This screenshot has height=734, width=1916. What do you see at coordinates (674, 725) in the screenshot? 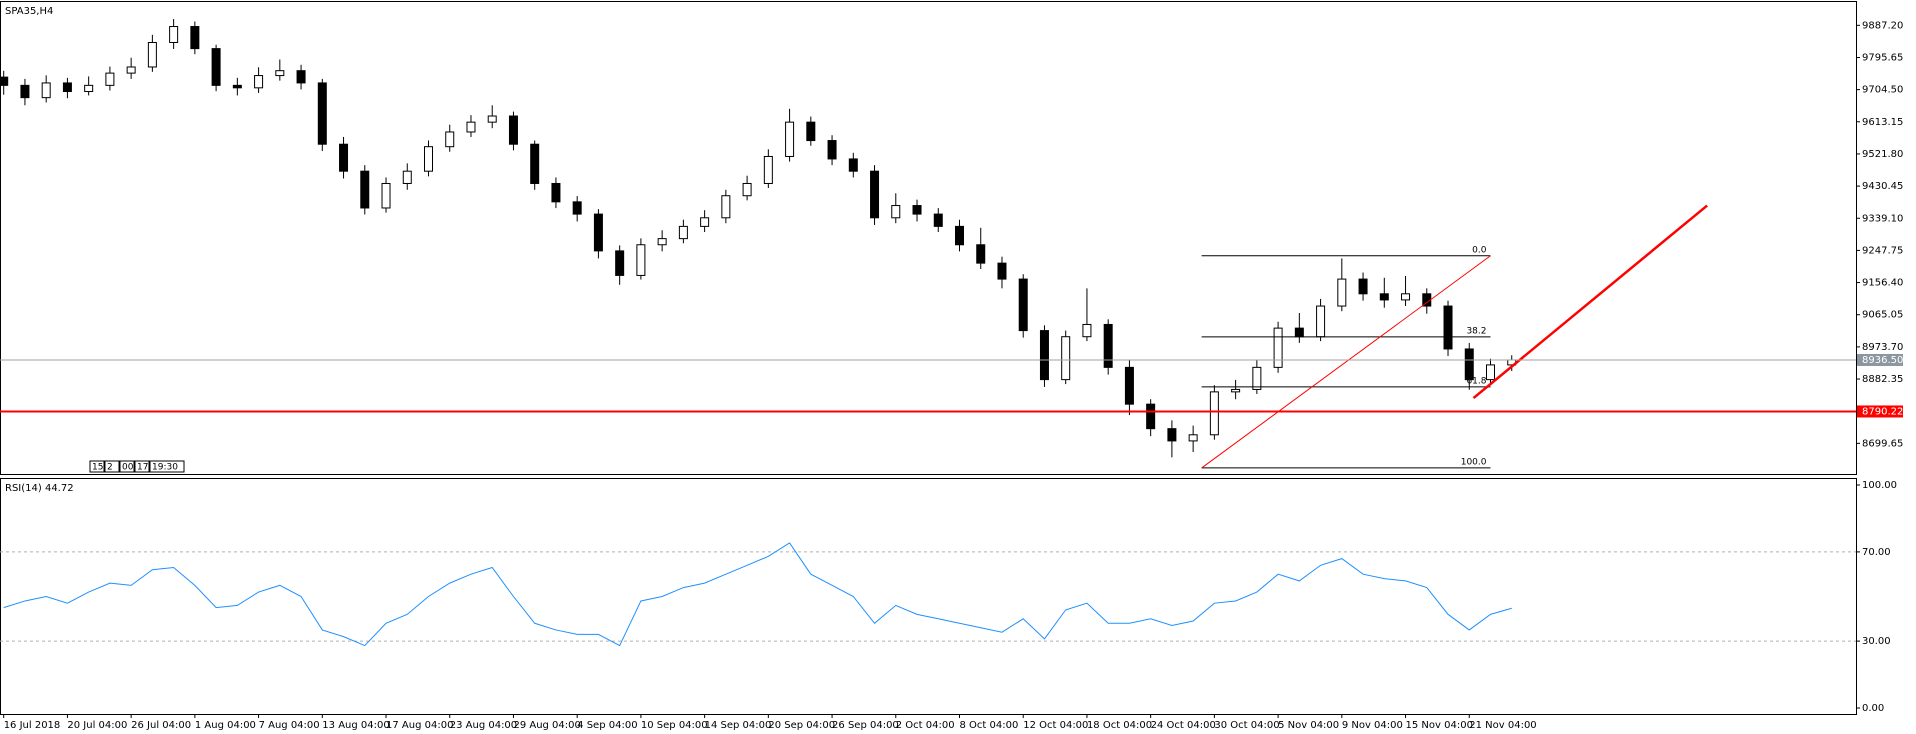
I see `x-tick-label: 10 Sep 04:00` at bounding box center [674, 725].